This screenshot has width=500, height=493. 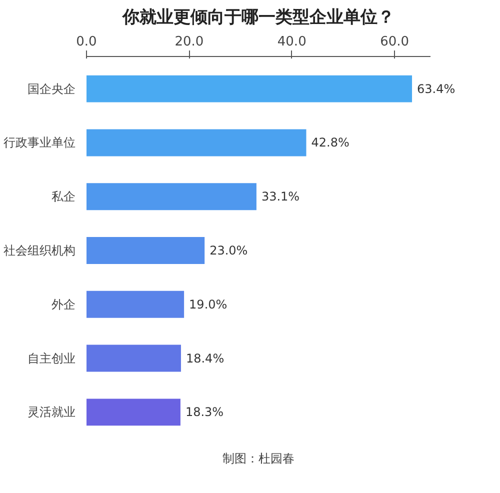 What do you see at coordinates (64, 304) in the screenshot?
I see `y-tick-label: 外企` at bounding box center [64, 304].